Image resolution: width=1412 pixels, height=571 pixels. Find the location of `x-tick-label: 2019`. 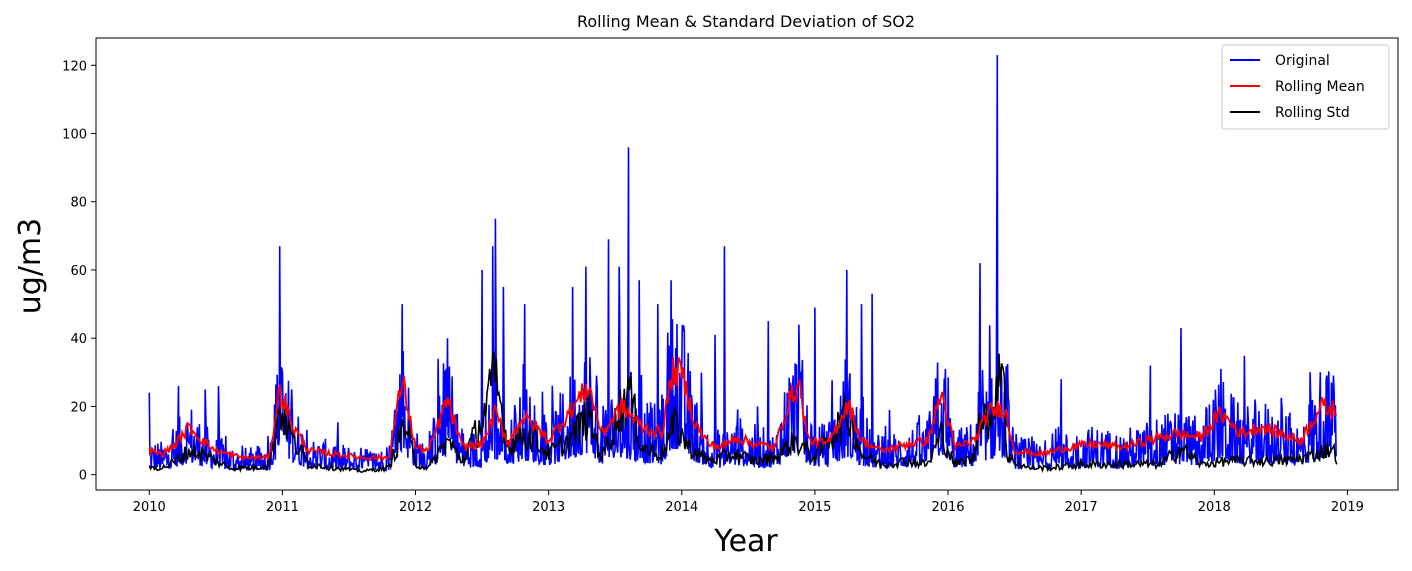

x-tick-label: 2019 is located at coordinates (1347, 507).